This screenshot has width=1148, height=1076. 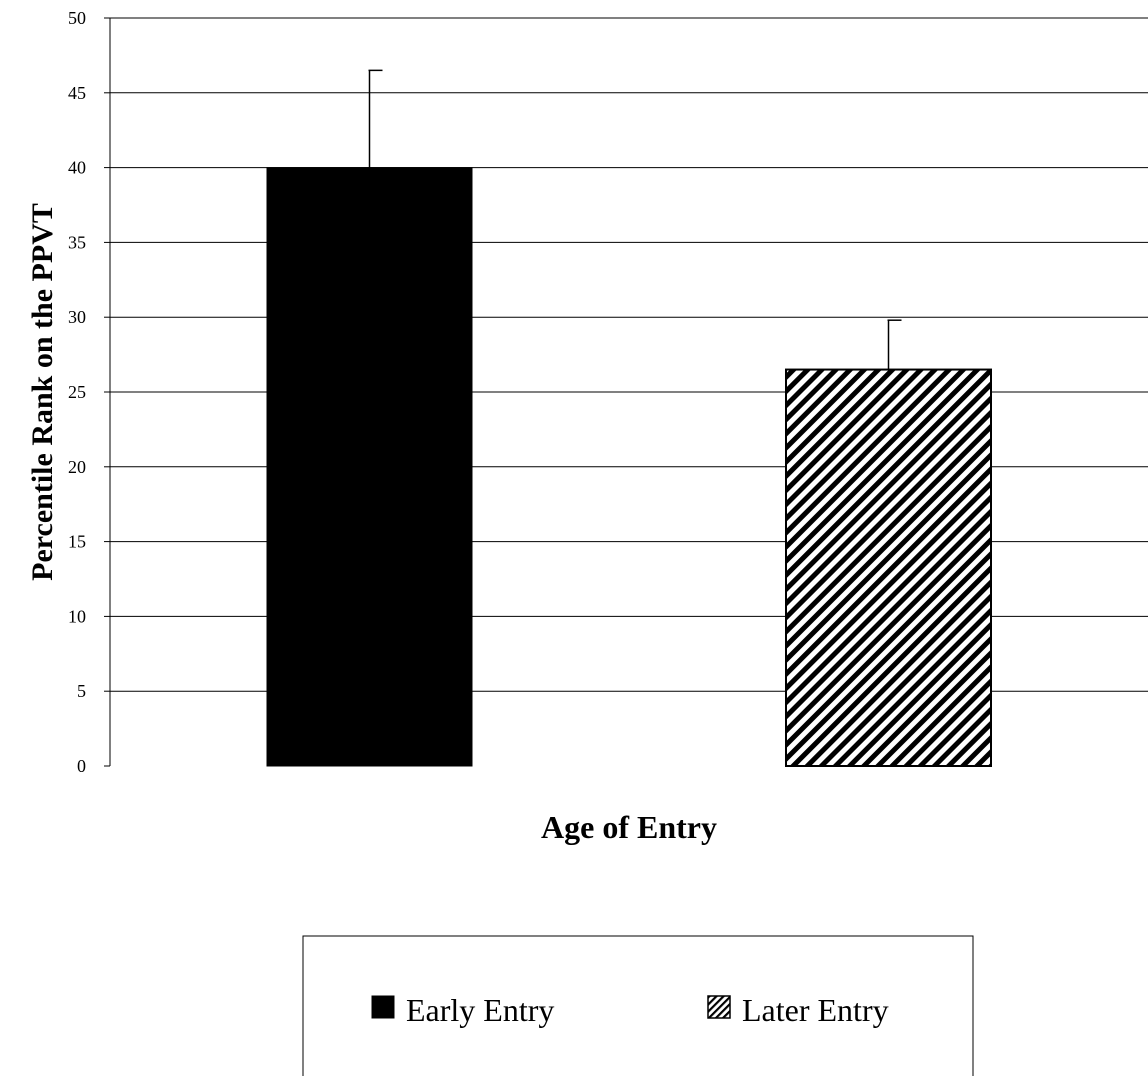 What do you see at coordinates (77, 93) in the screenshot?
I see `y-tick-label: 45` at bounding box center [77, 93].